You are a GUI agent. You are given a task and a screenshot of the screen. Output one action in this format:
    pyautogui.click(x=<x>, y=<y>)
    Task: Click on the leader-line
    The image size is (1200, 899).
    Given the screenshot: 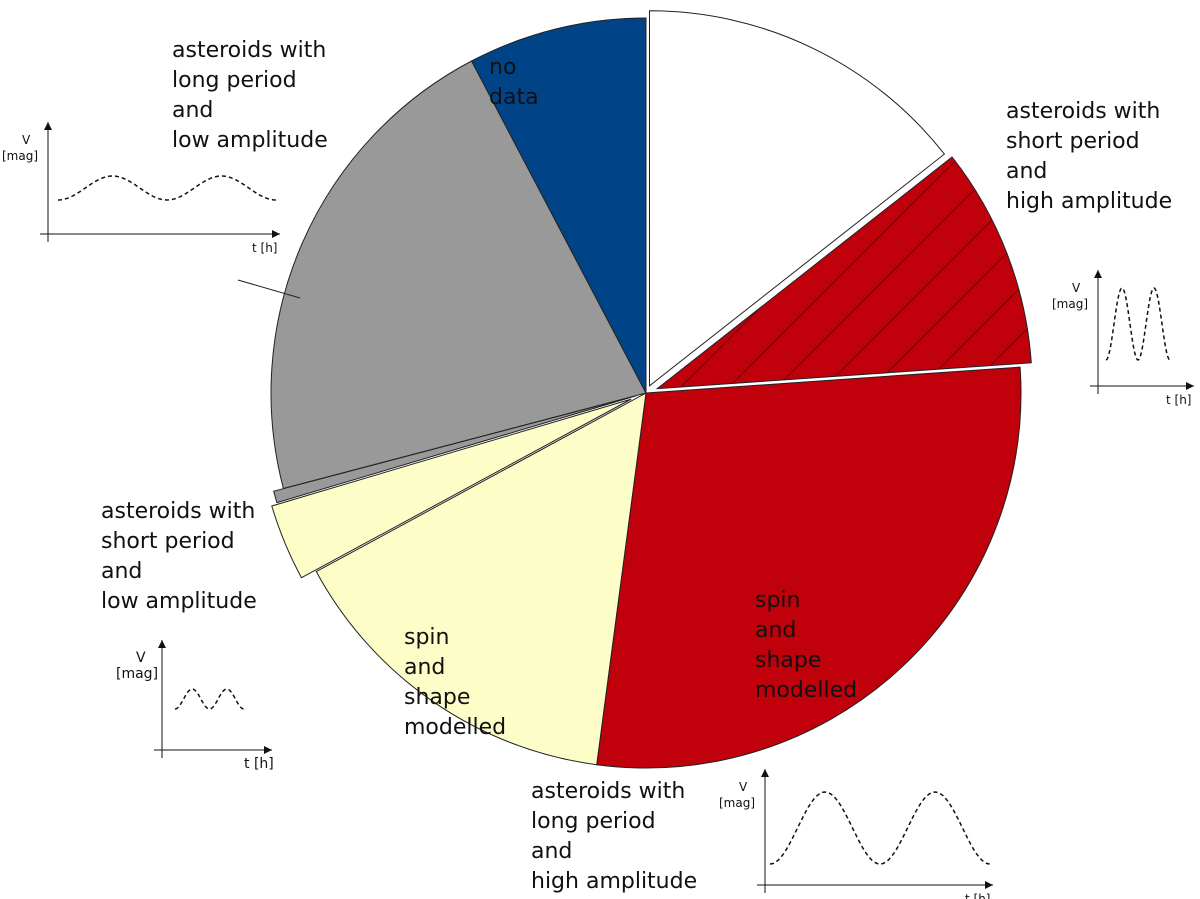 What is the action you would take?
    pyautogui.click(x=269, y=289)
    